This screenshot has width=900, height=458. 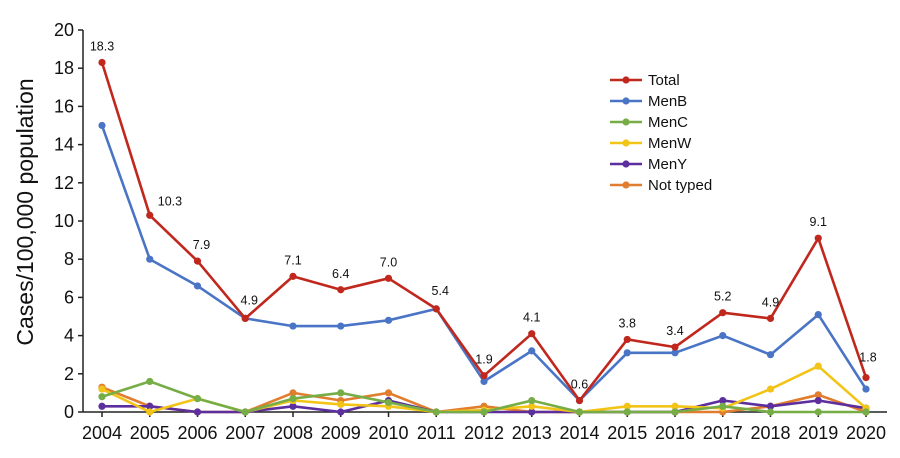 I want to click on x-tick-label: 2012, so click(x=484, y=433).